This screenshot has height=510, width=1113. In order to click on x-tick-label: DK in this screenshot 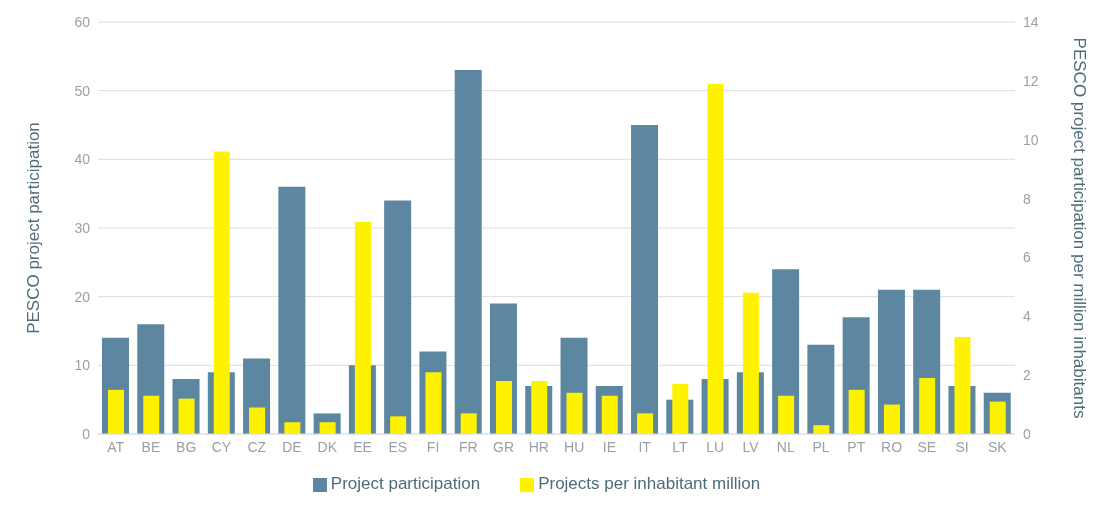, I will do `click(327, 446)`.